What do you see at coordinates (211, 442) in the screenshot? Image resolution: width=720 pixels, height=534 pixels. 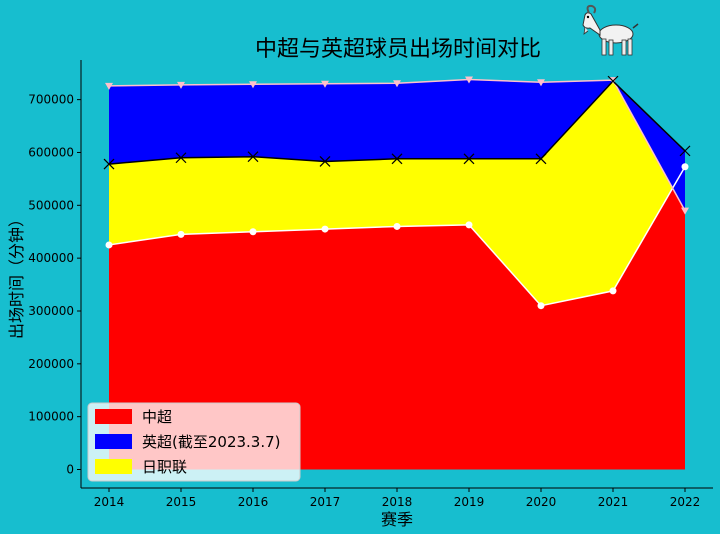 I see `legend-label: 英超(截至2023.3.7)` at bounding box center [211, 442].